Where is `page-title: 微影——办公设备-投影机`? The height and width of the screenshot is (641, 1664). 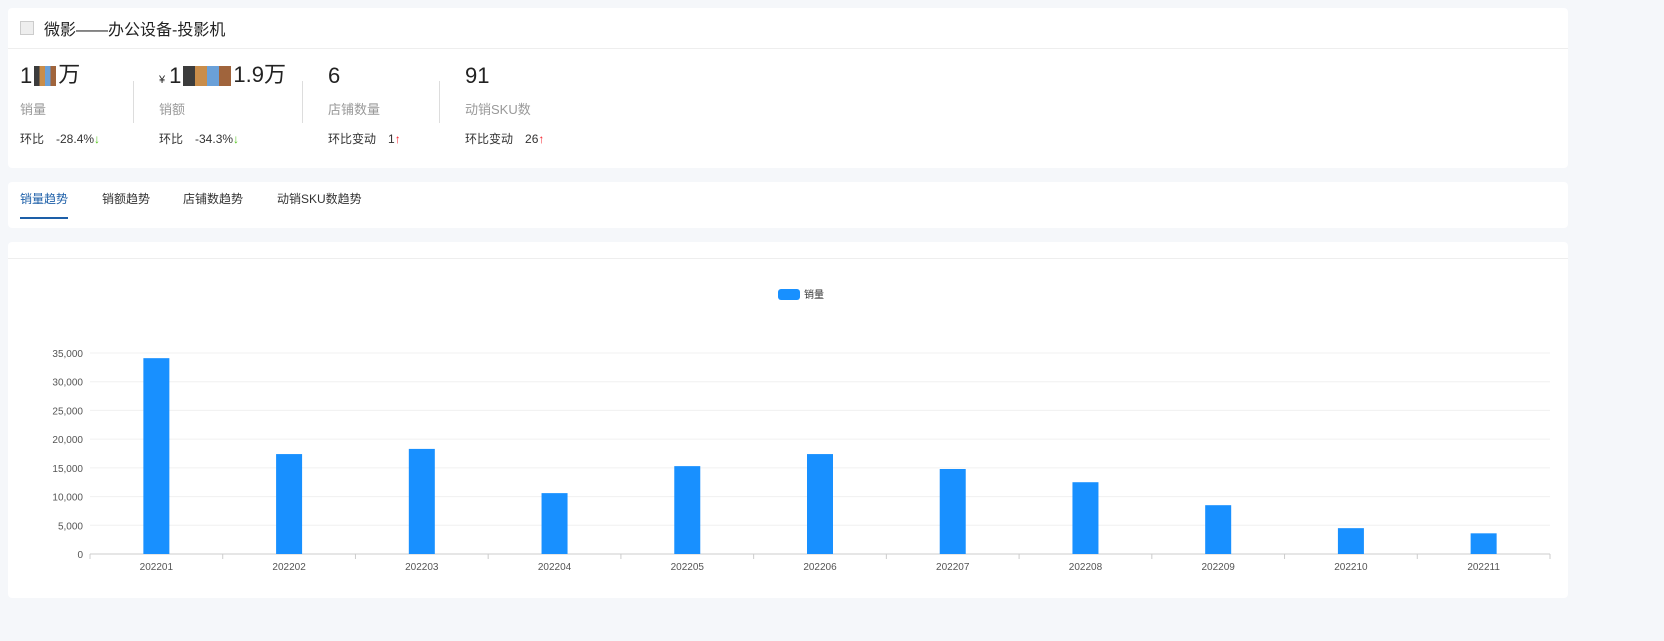 page-title: 微影——办公设备-投影机 is located at coordinates (135, 30).